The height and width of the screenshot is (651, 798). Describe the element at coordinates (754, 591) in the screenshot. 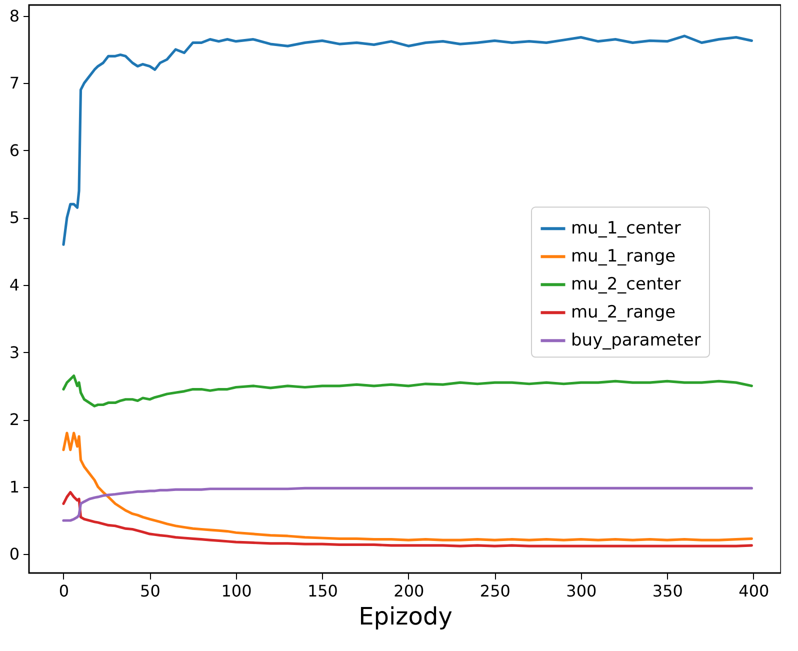

I see `x-tick-label: 400` at that location.